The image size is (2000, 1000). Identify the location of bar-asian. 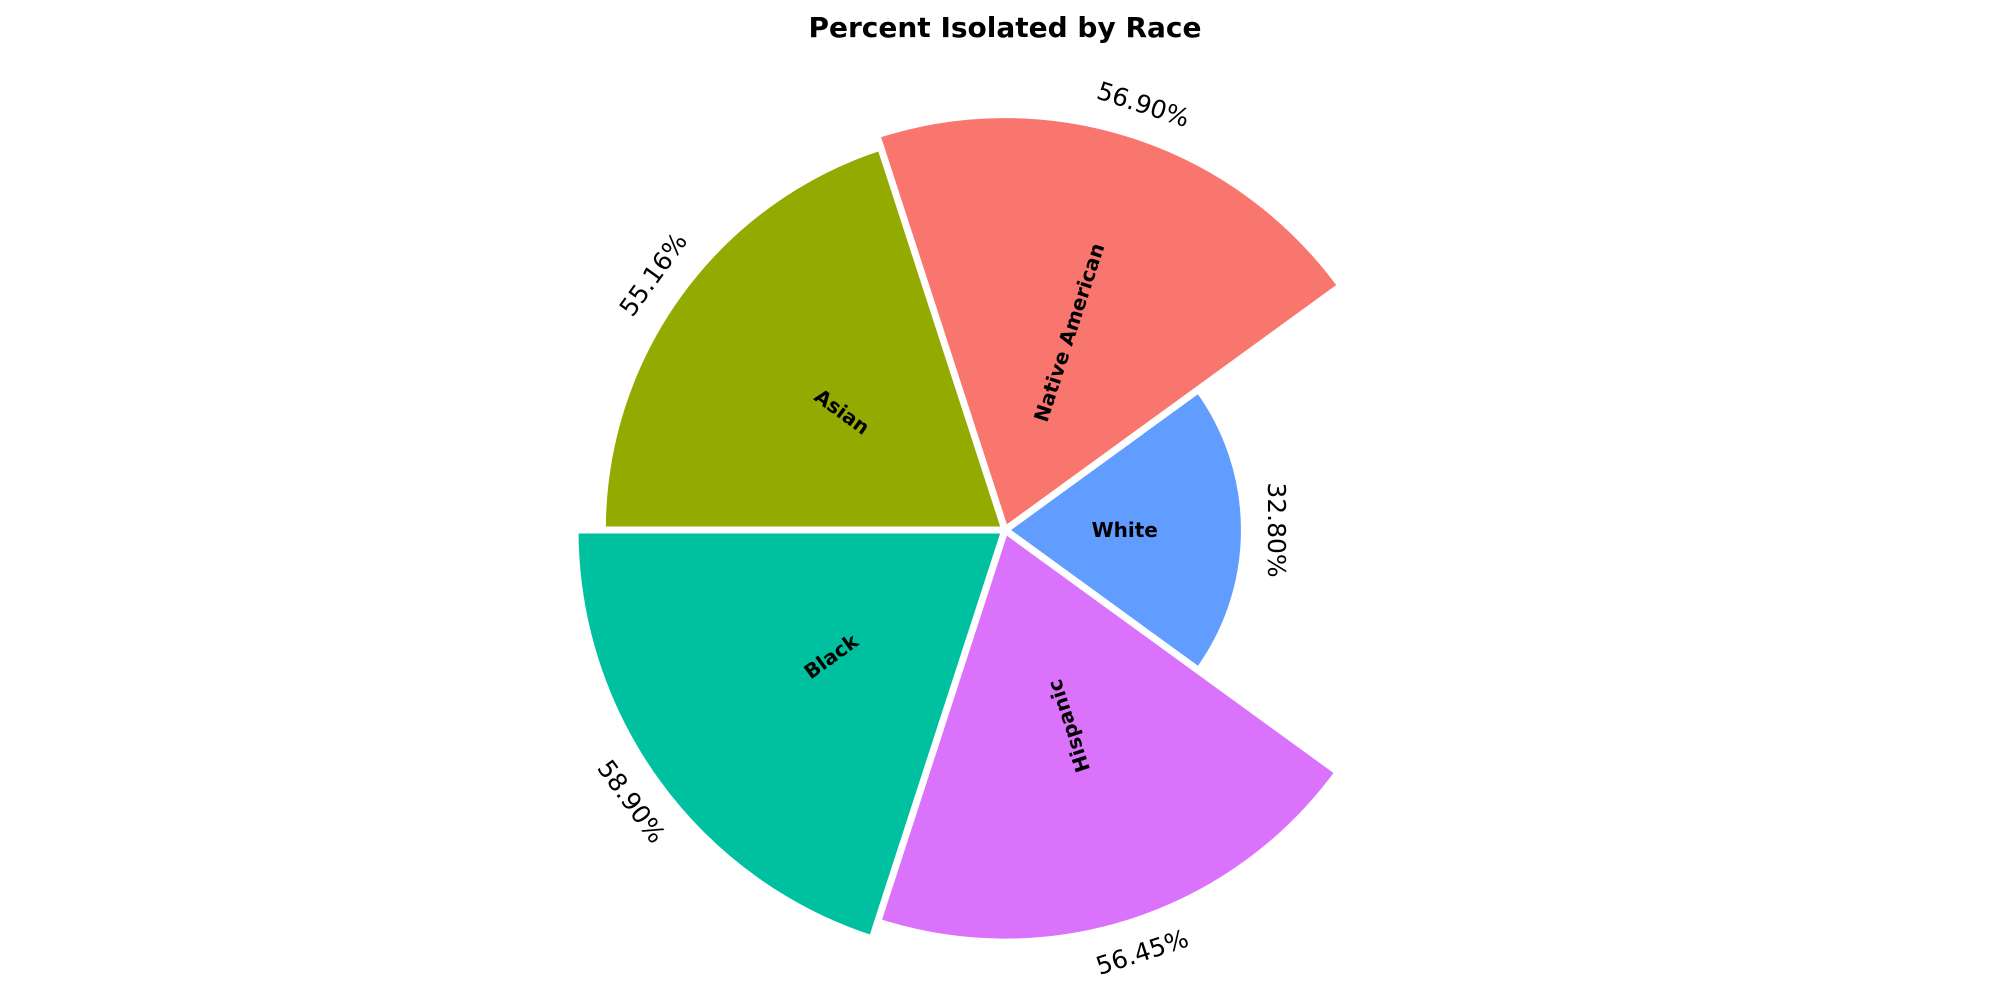
(804, 338).